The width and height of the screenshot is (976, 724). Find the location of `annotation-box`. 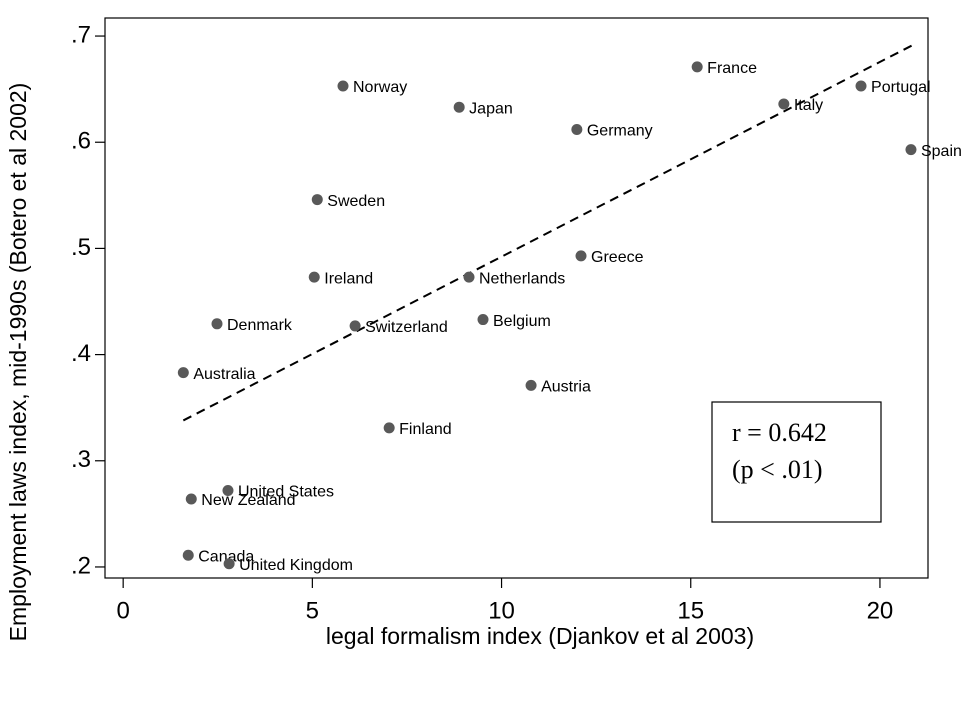

annotation-box is located at coordinates (796, 462).